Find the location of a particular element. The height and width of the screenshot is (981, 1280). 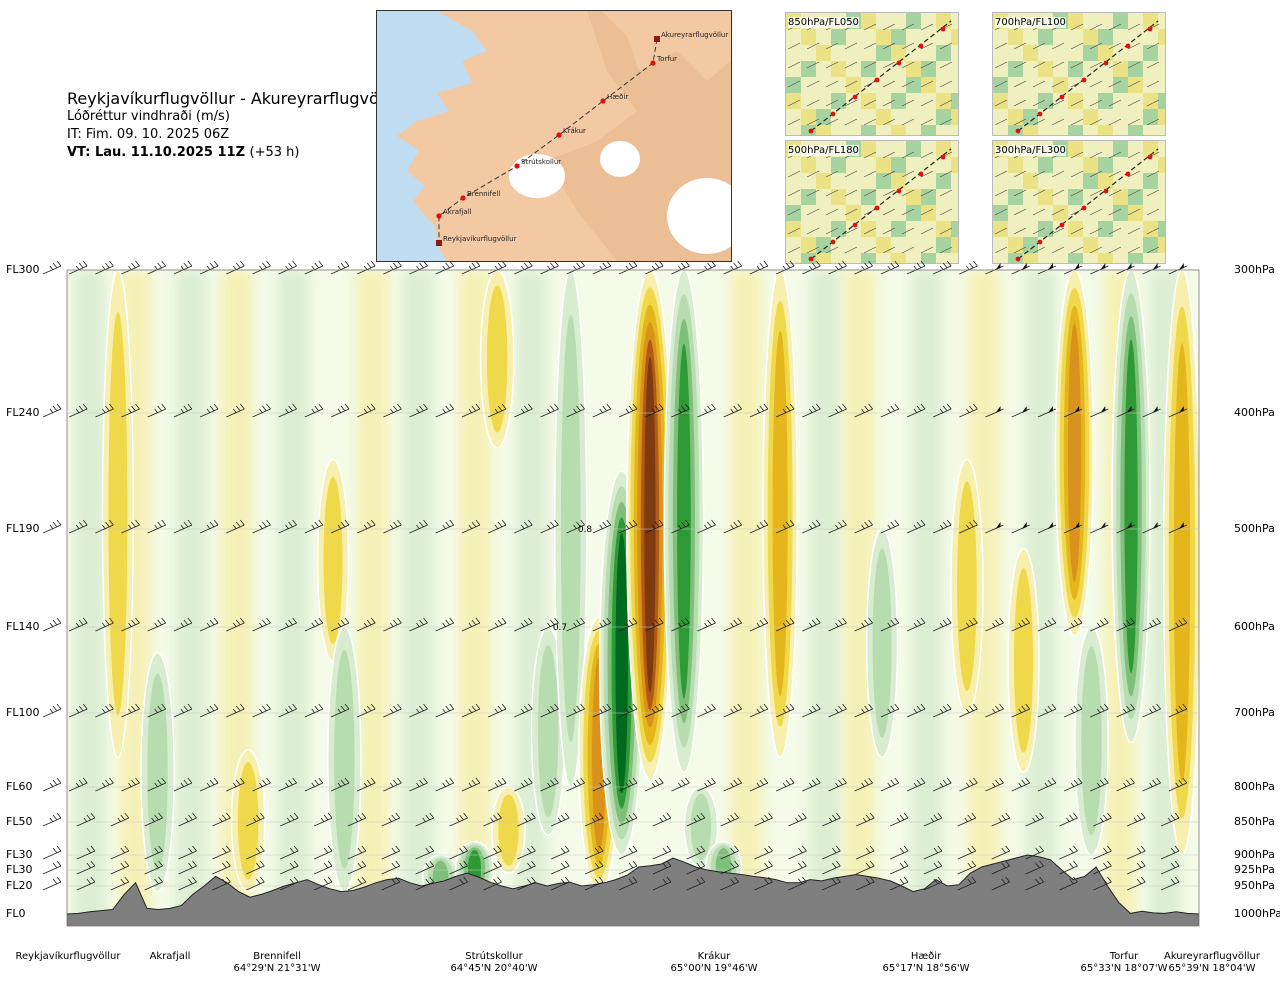

mini-map-label: 700hPa/FL100 is located at coordinates (1030, 22).